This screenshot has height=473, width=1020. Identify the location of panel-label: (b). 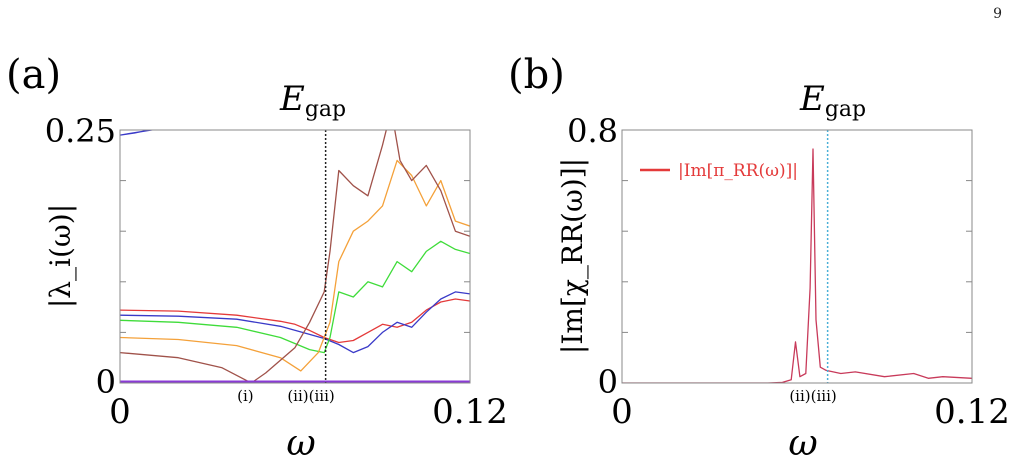
(536, 75).